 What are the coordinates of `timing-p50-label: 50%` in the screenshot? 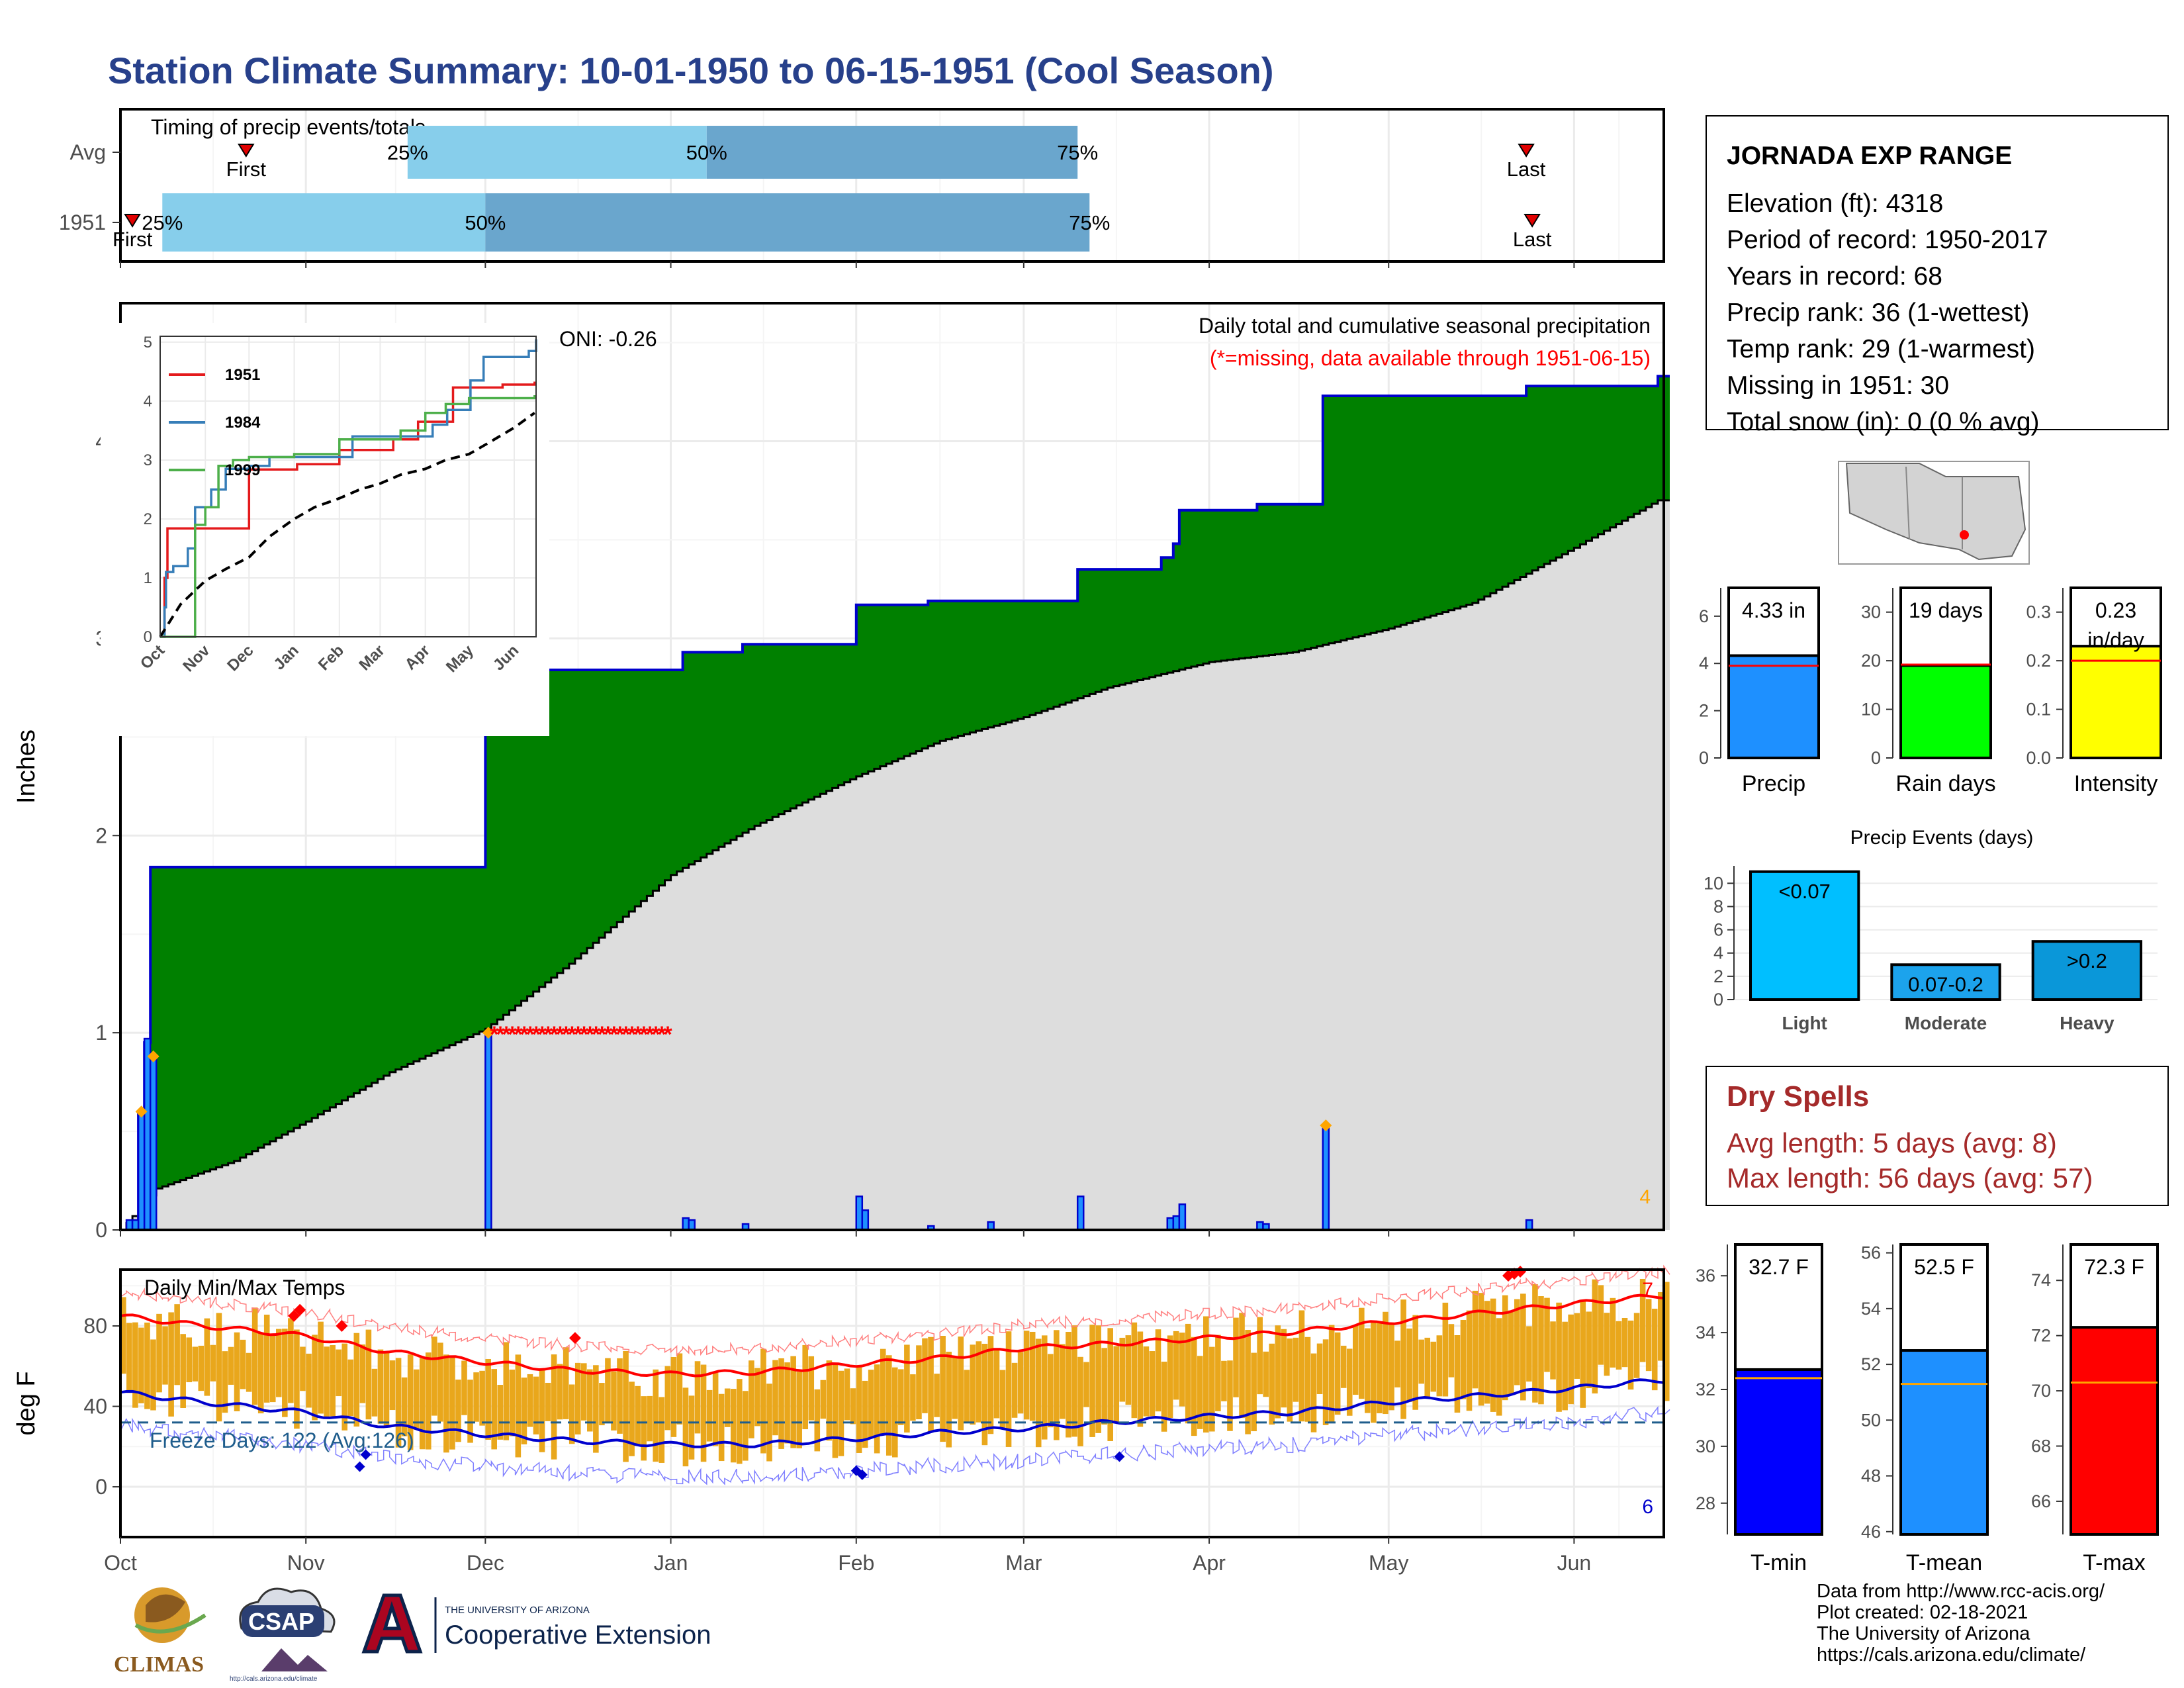 It's located at (486, 222).